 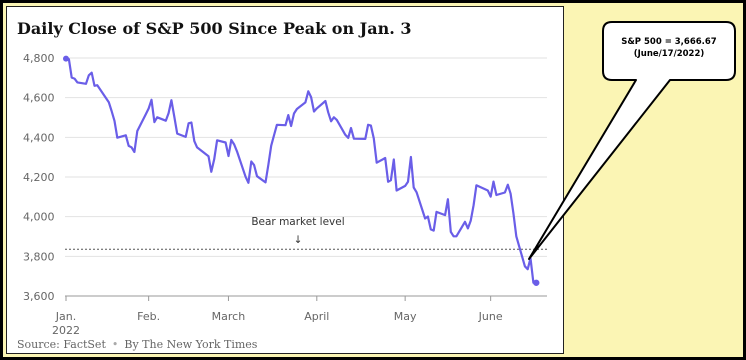 What do you see at coordinates (39, 137) in the screenshot?
I see `y-tick-label: 4,400` at bounding box center [39, 137].